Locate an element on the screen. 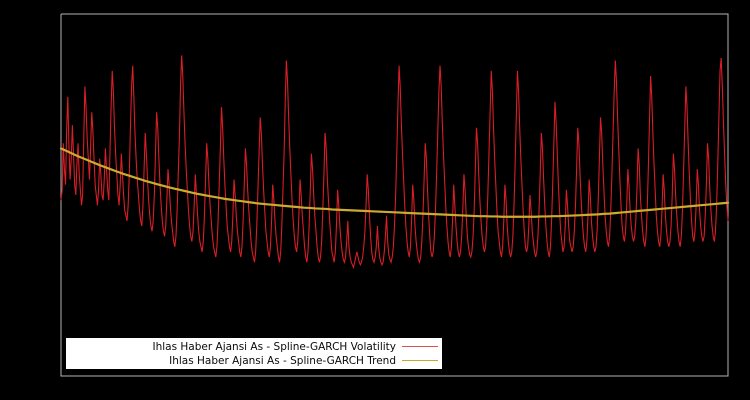 This screenshot has height=400, width=750. volatility-line-swatch-icon is located at coordinates (420, 346).